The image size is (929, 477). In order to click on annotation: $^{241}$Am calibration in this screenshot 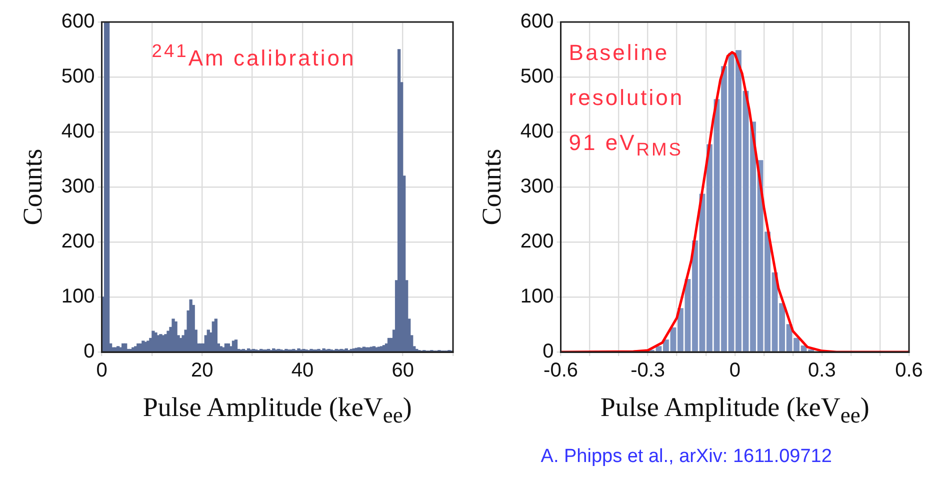, I will do `click(254, 56)`.